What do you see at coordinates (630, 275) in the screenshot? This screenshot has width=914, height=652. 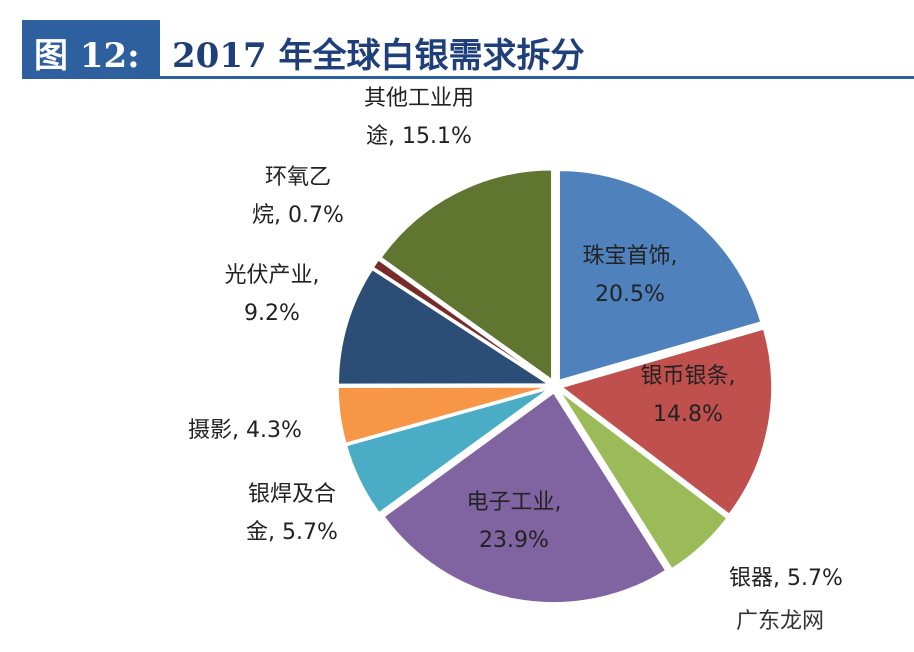 I see `slice-label: 珠宝首饰, 20.5%` at bounding box center [630, 275].